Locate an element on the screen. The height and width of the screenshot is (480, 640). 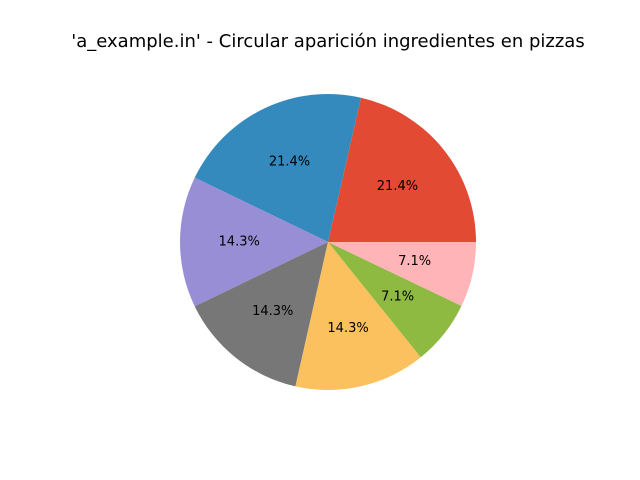
pie-slice-label-2: 21.4% is located at coordinates (289, 161).